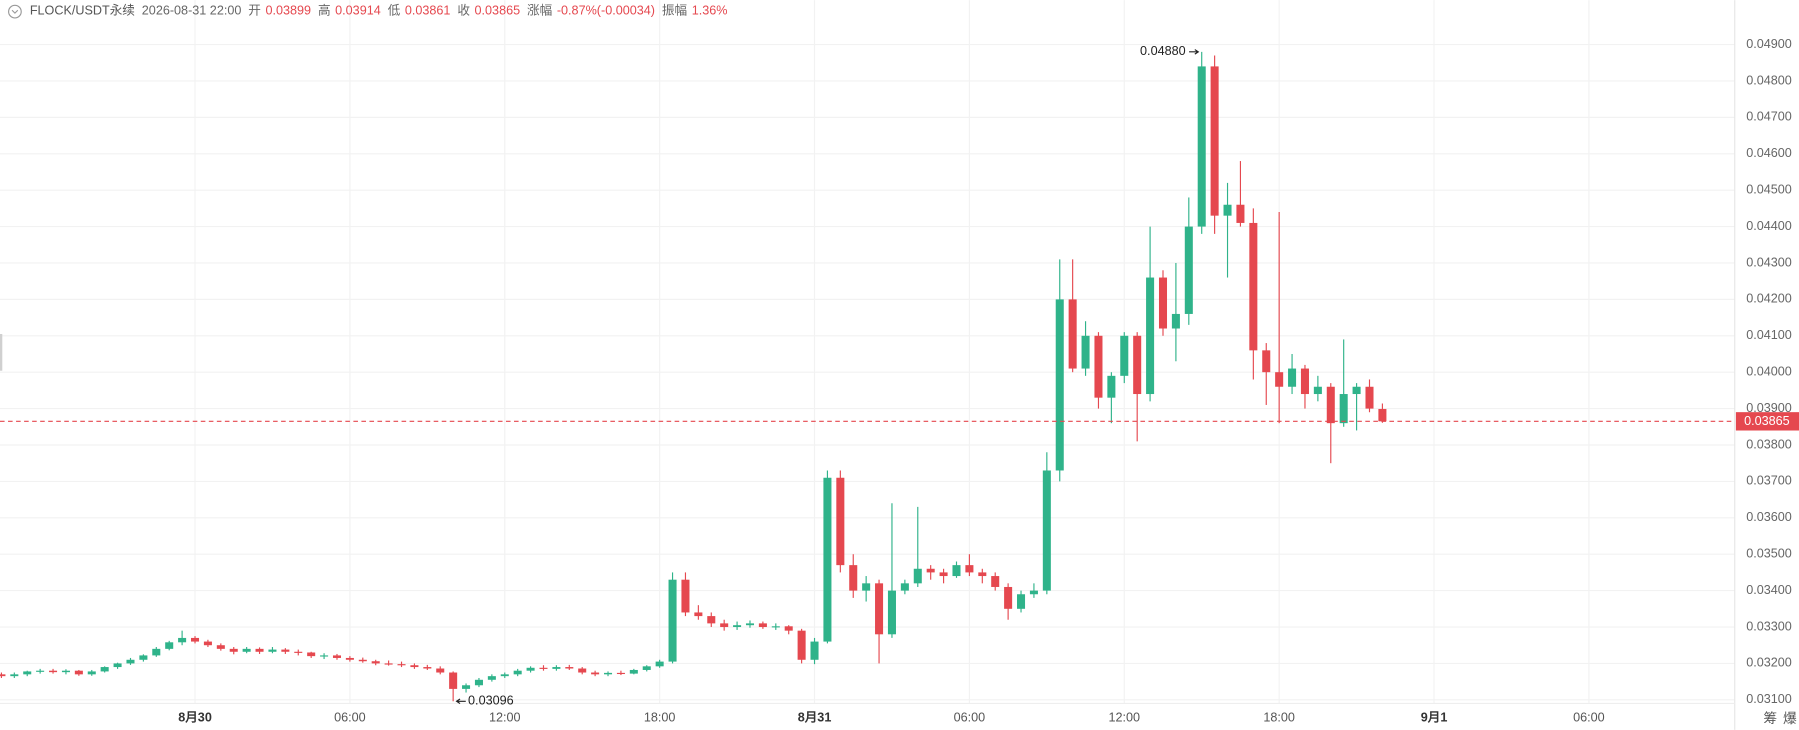 The image size is (1799, 730). Describe the element at coordinates (428, 11) in the screenshot. I see `low-value: 0.03861` at that location.